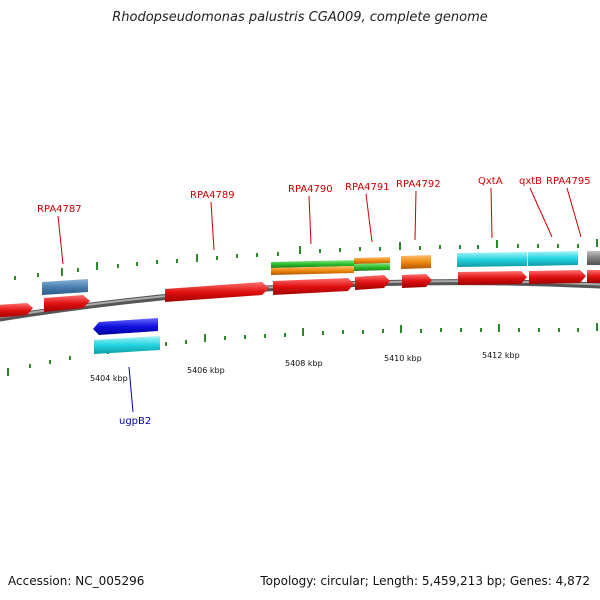 This screenshot has width=600, height=600. Describe the element at coordinates (367, 187) in the screenshot. I see `gene-label-rpa4791: RPA4791` at that location.